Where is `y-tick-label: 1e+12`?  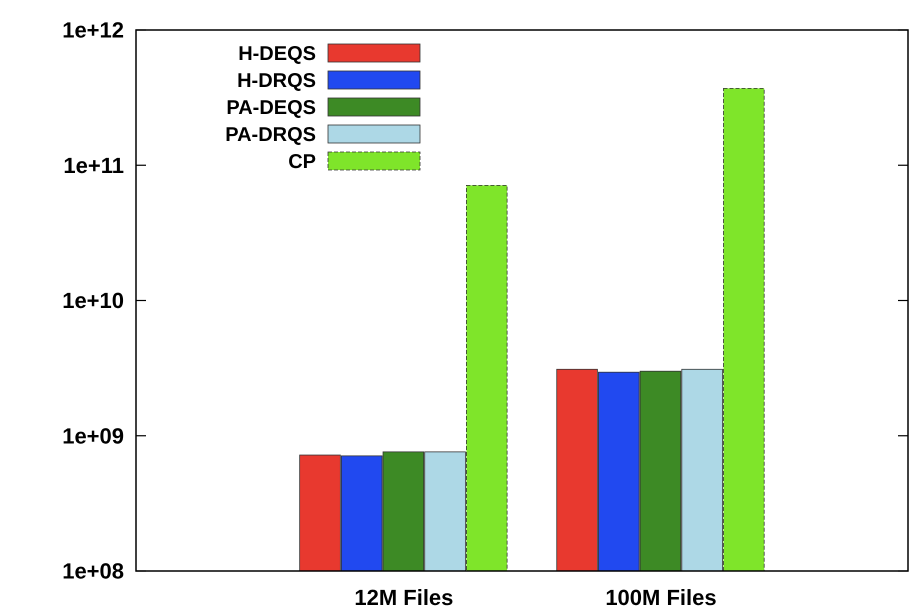 y-tick-label: 1e+12 is located at coordinates (93, 30).